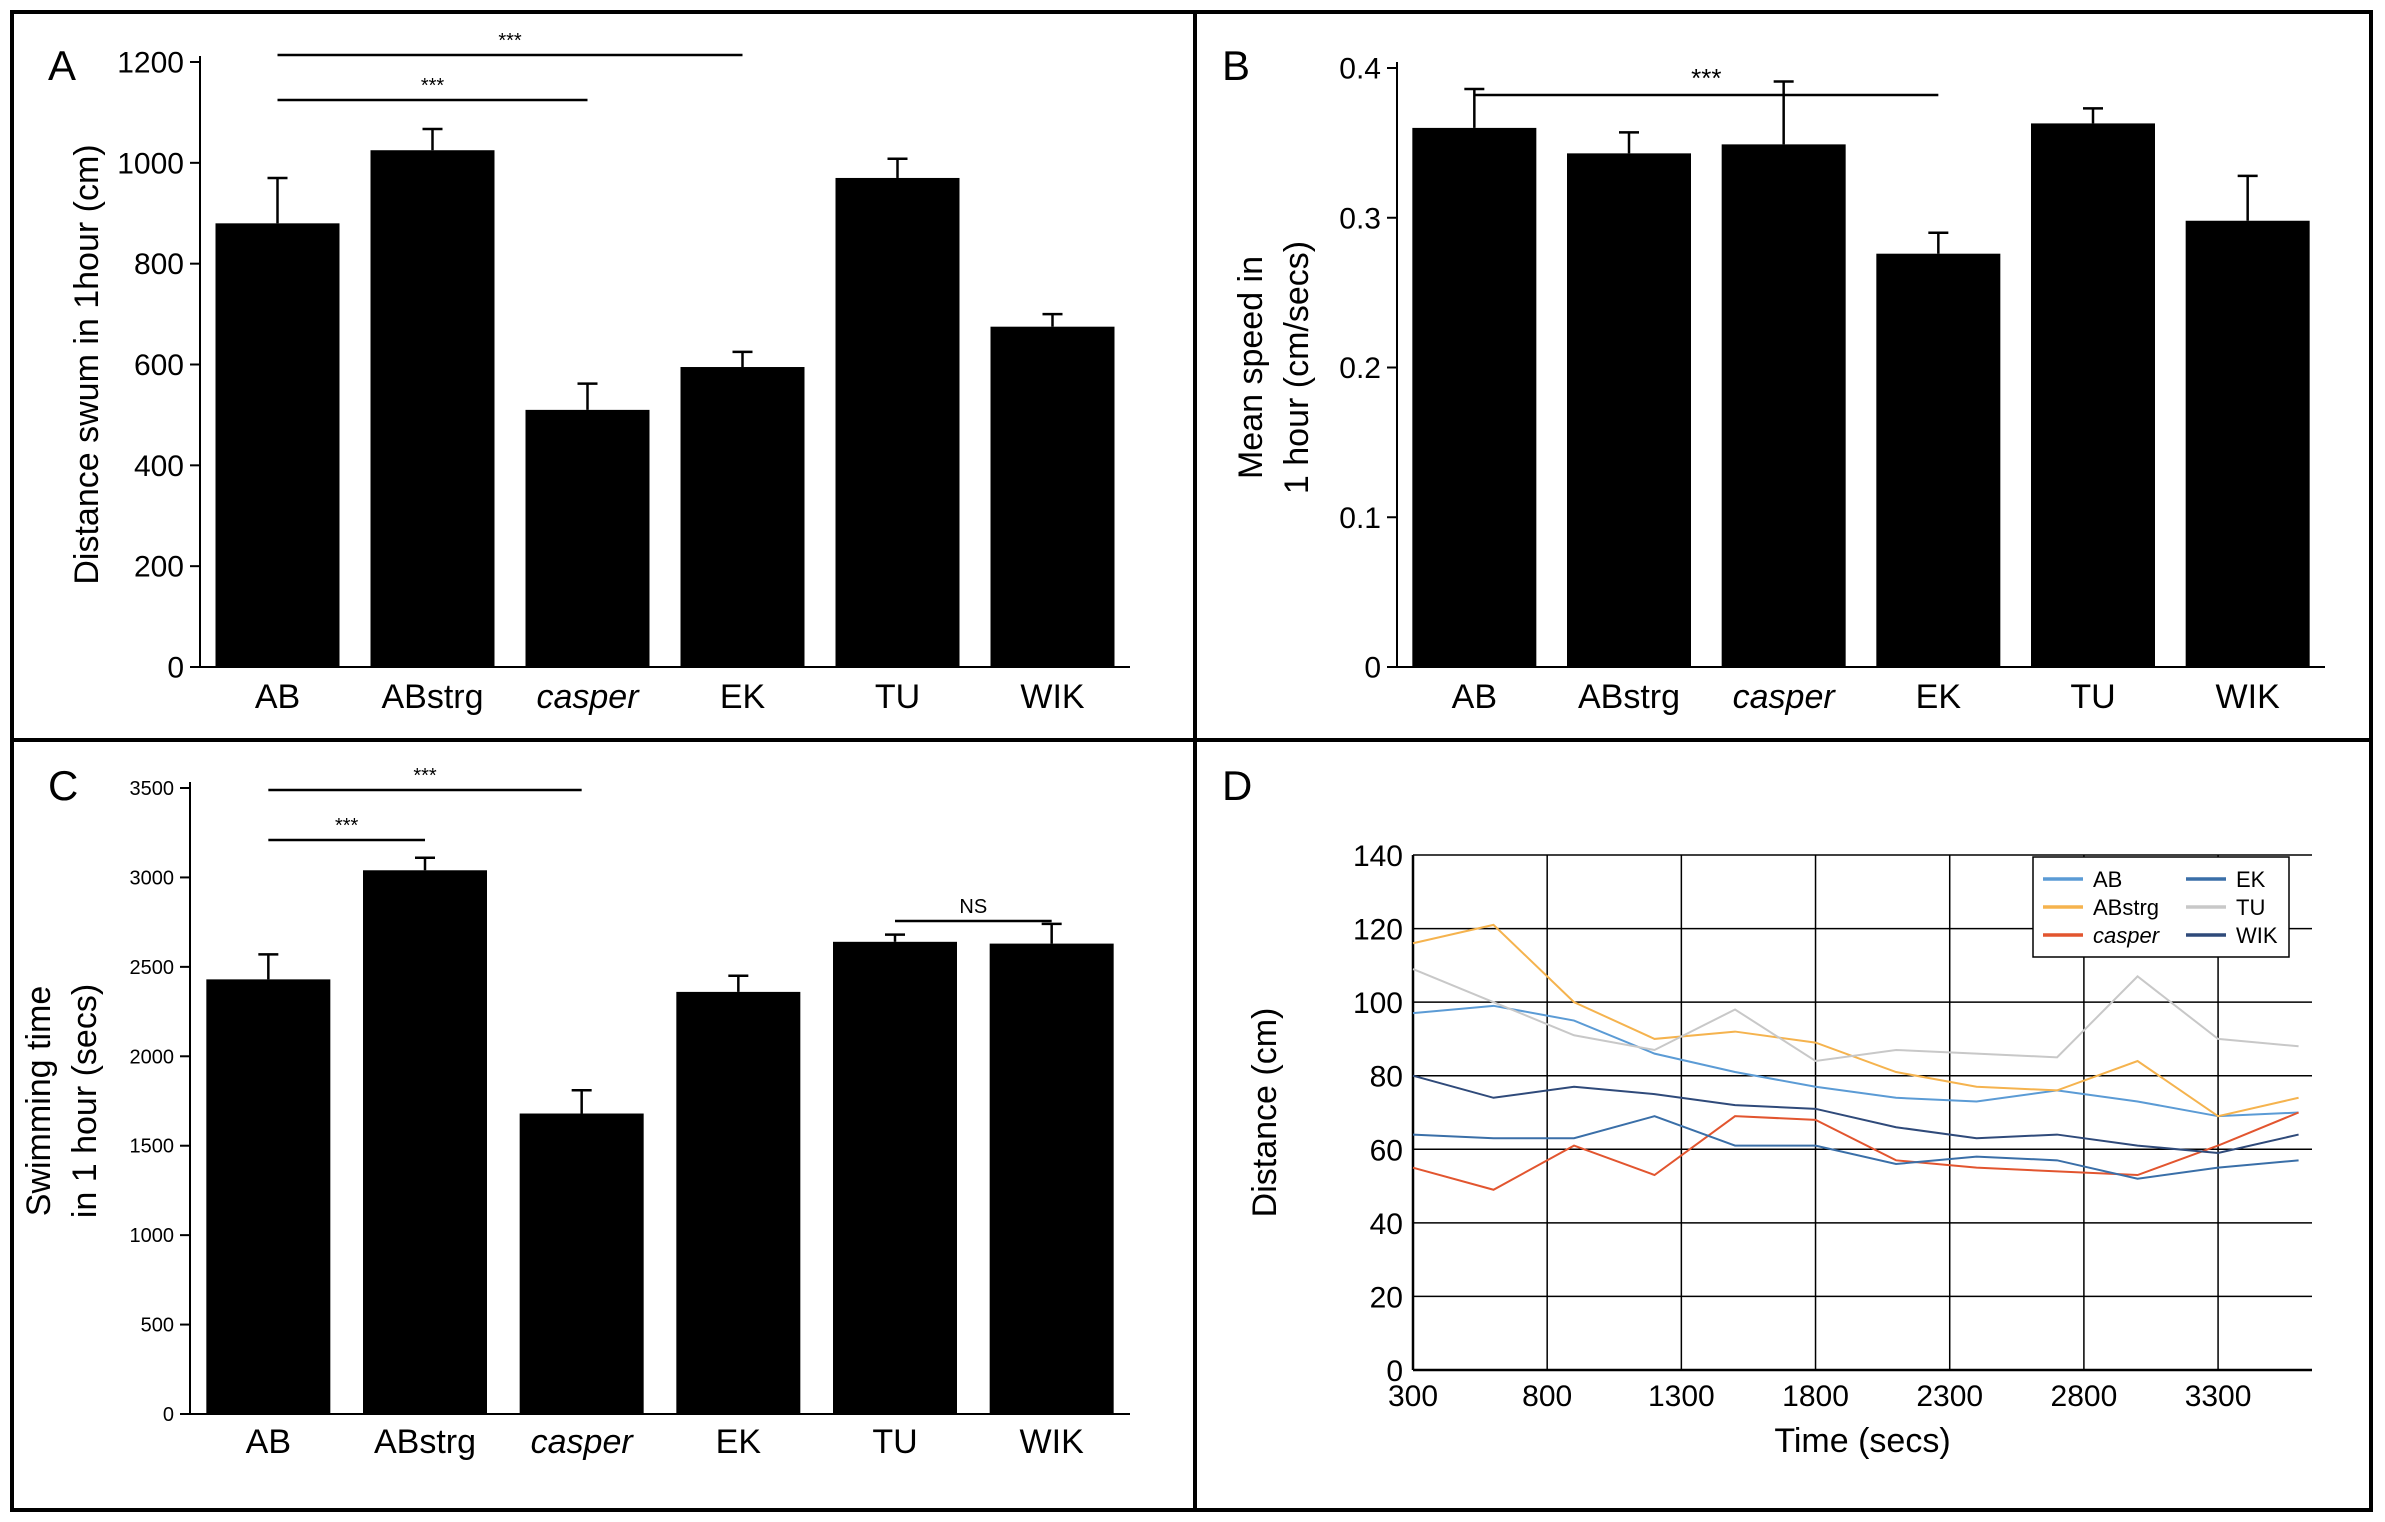 Image resolution: width=2385 pixels, height=1522 pixels. I want to click on chart-d-y-axis-label: Distance (cm), so click(1265, 1113).